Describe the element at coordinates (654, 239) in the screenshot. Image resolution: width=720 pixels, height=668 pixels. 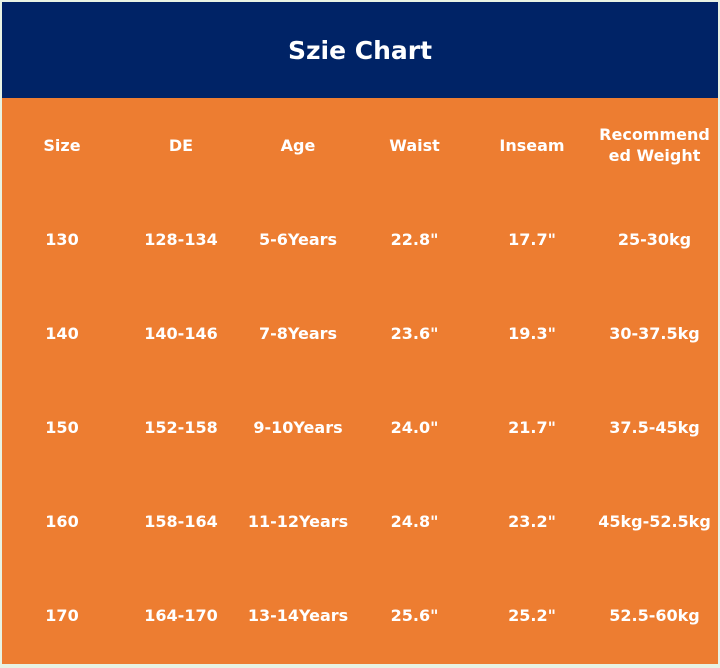
I see `table-cell: 25-30kg` at that location.